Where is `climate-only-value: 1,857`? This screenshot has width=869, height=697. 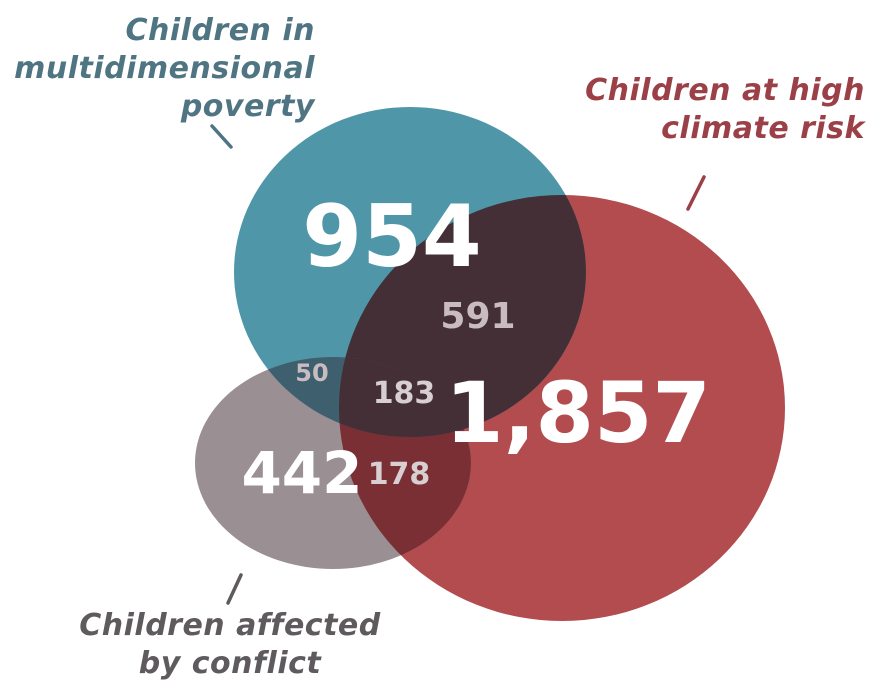 climate-only-value: 1,857 is located at coordinates (578, 413).